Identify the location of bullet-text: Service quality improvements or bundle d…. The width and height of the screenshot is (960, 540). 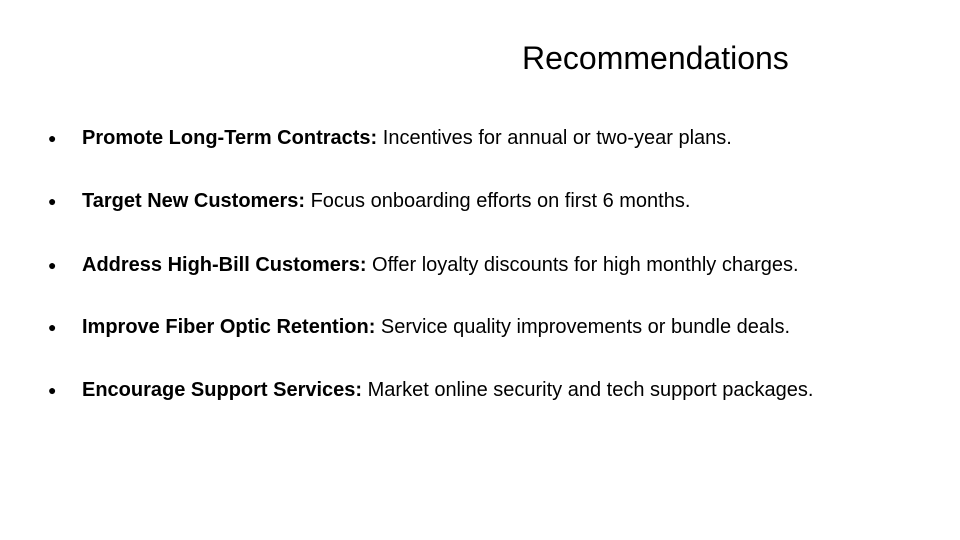
(583, 327).